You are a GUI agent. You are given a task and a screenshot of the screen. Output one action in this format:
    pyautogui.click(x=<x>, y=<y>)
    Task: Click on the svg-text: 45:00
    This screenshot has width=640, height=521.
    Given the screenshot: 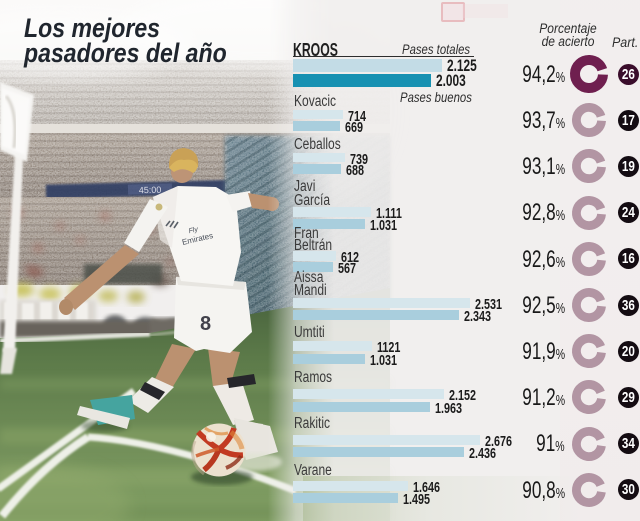 What is the action you would take?
    pyautogui.click(x=150, y=190)
    